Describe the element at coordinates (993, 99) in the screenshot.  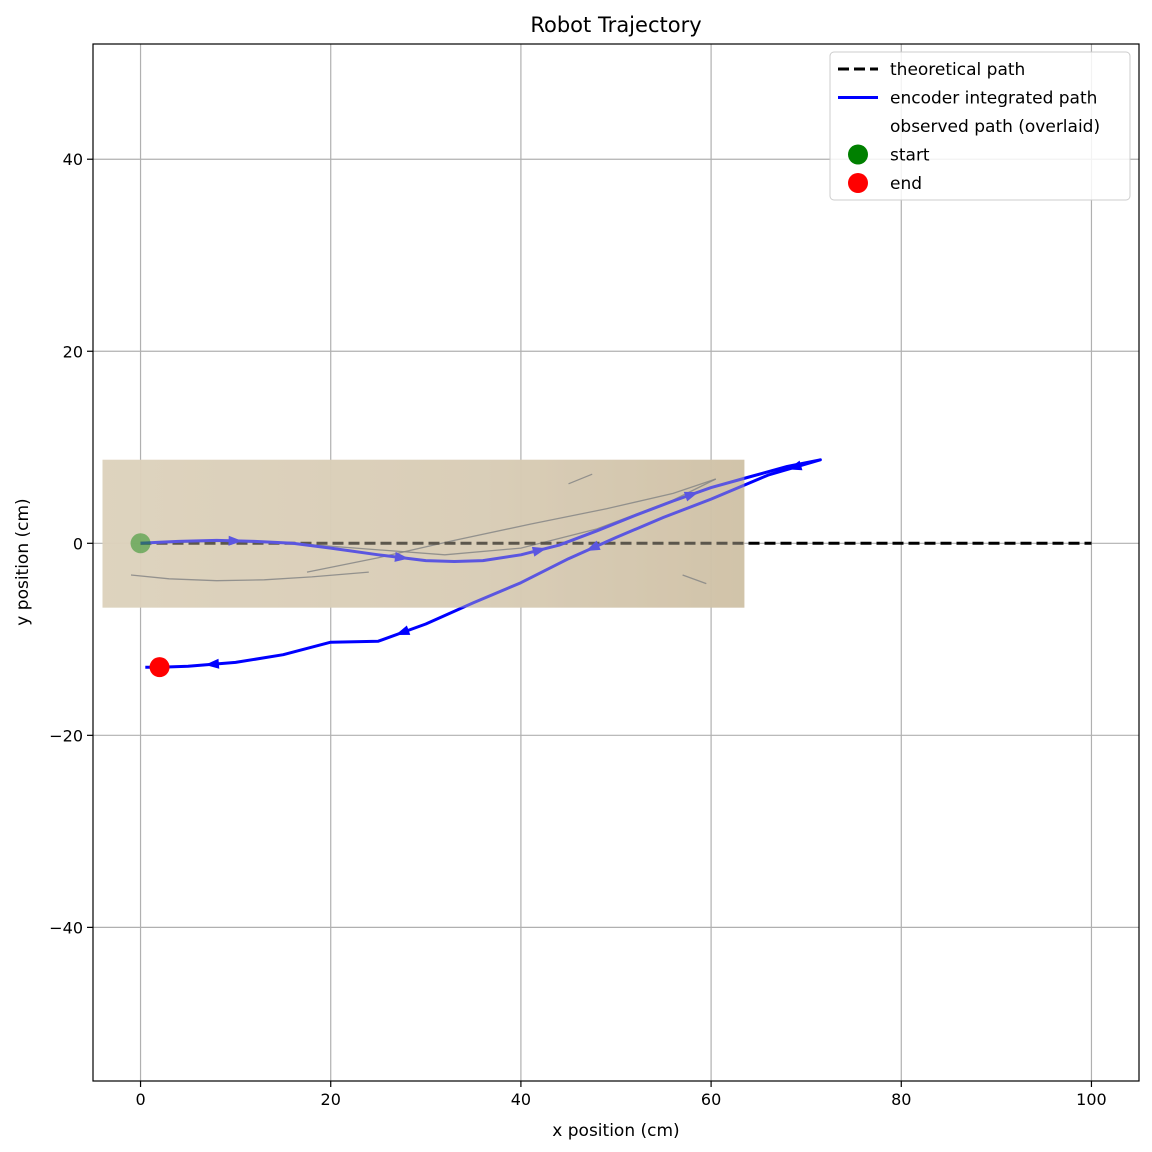
I see `legend-entry: encoder integrated path` at that location.